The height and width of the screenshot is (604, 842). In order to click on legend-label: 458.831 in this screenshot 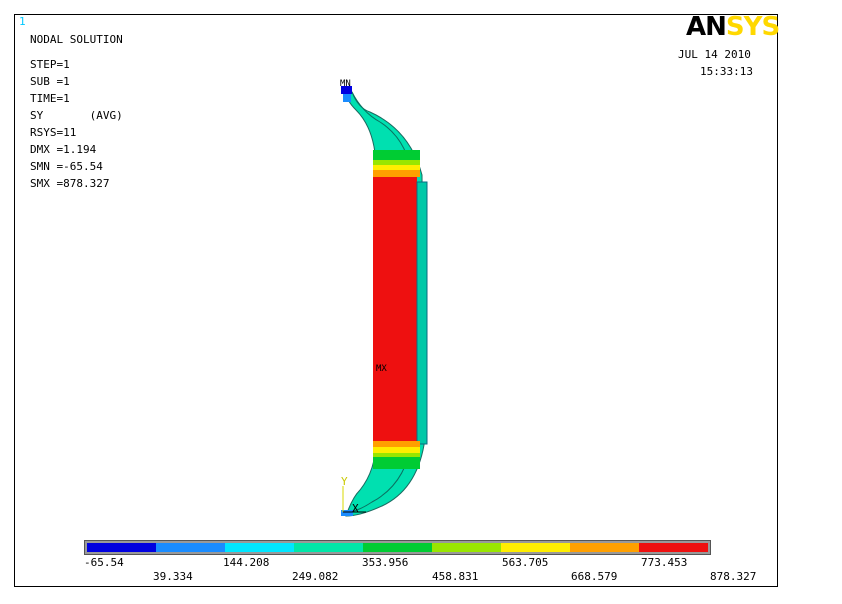, I will do `click(455, 576)`.